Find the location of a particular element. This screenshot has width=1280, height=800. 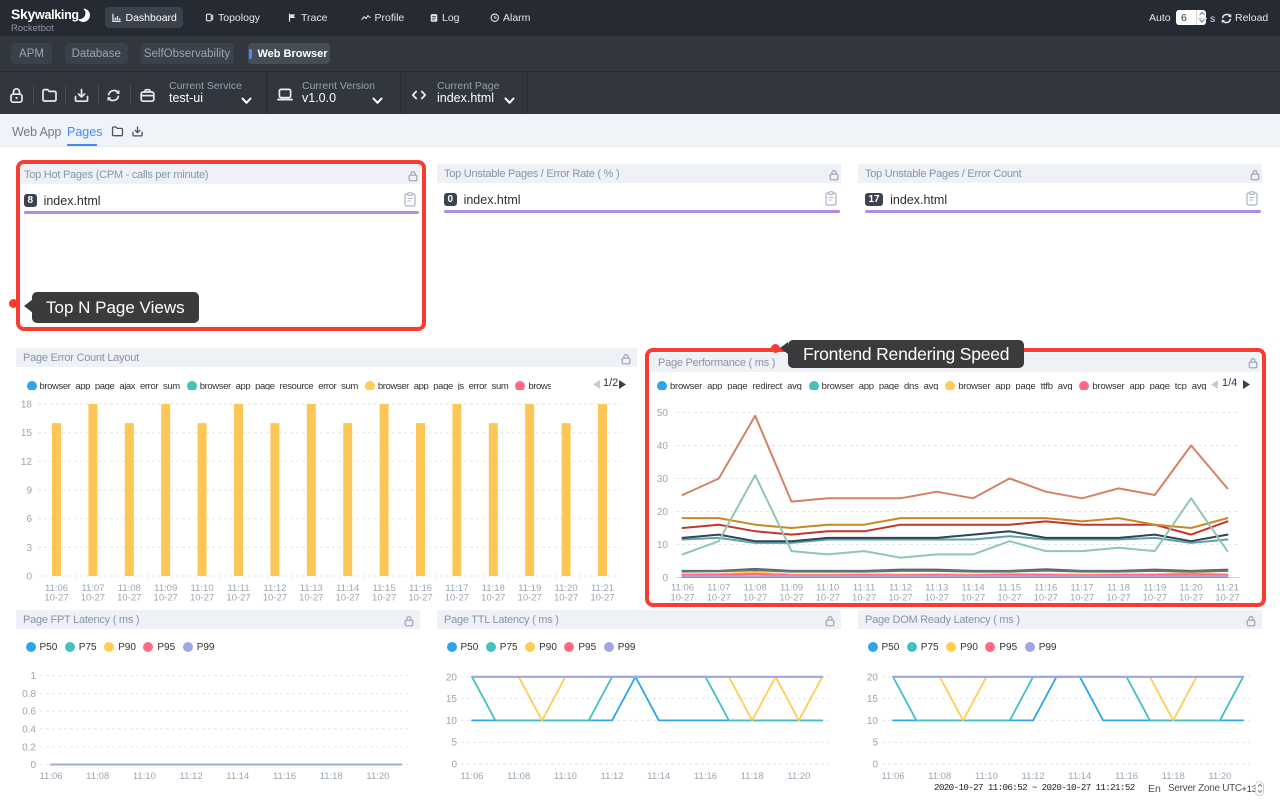

svg-text: 0.6 is located at coordinates (29, 712).